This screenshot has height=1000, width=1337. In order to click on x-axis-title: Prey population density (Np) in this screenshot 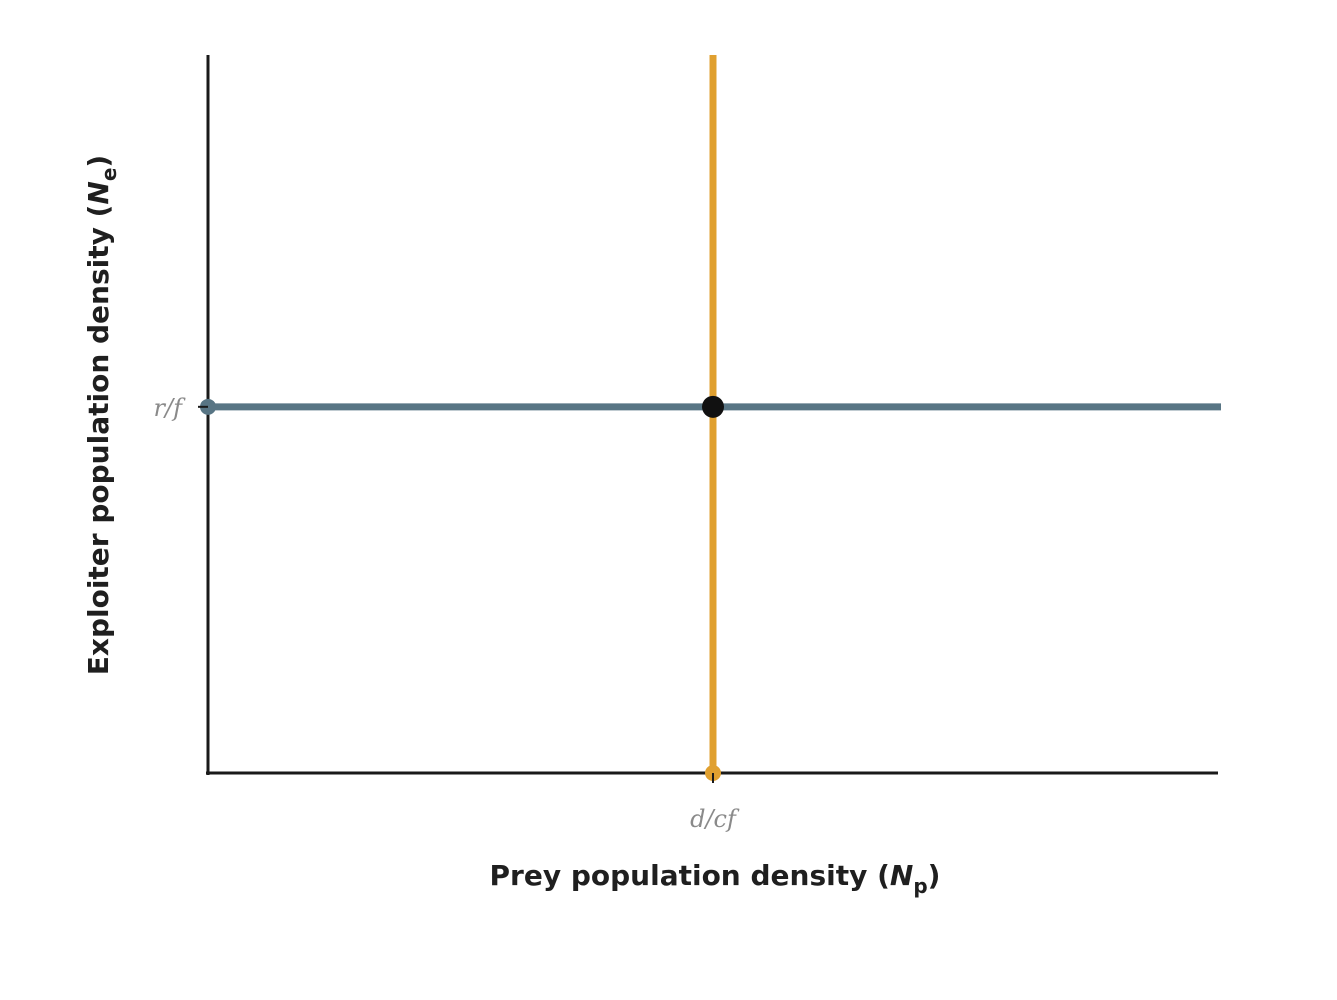, I will do `click(715, 878)`.